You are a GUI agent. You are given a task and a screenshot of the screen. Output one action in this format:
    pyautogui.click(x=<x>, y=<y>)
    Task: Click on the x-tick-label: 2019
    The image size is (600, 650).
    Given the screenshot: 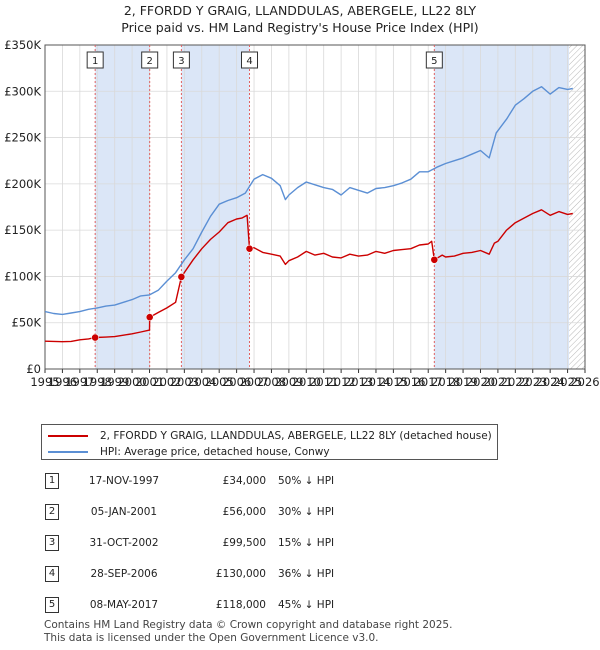 What is the action you would take?
    pyautogui.click(x=462, y=382)
    